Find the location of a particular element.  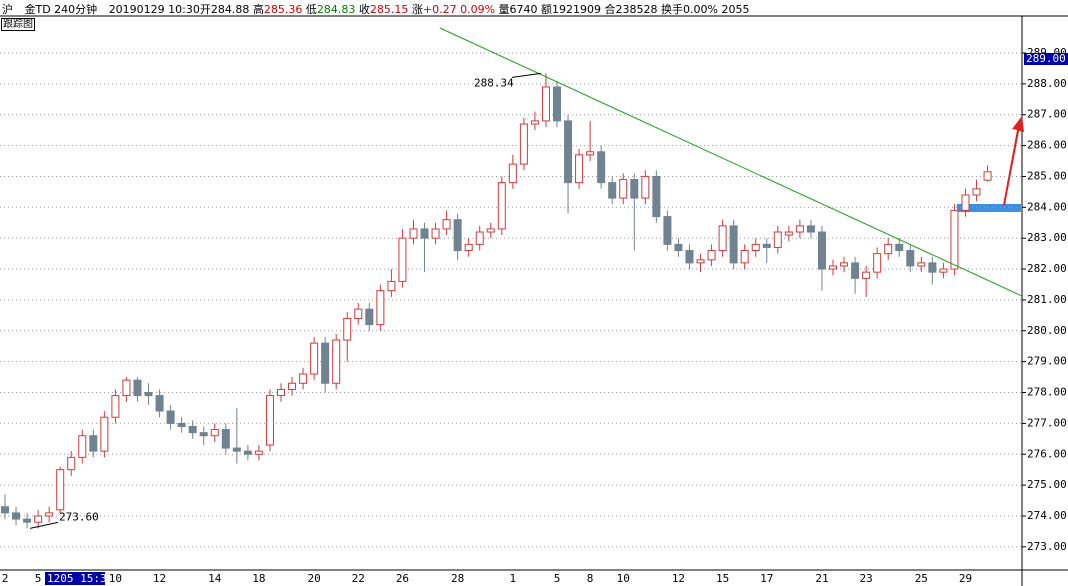

y-tick-label: 278.00 is located at coordinates (1047, 392).